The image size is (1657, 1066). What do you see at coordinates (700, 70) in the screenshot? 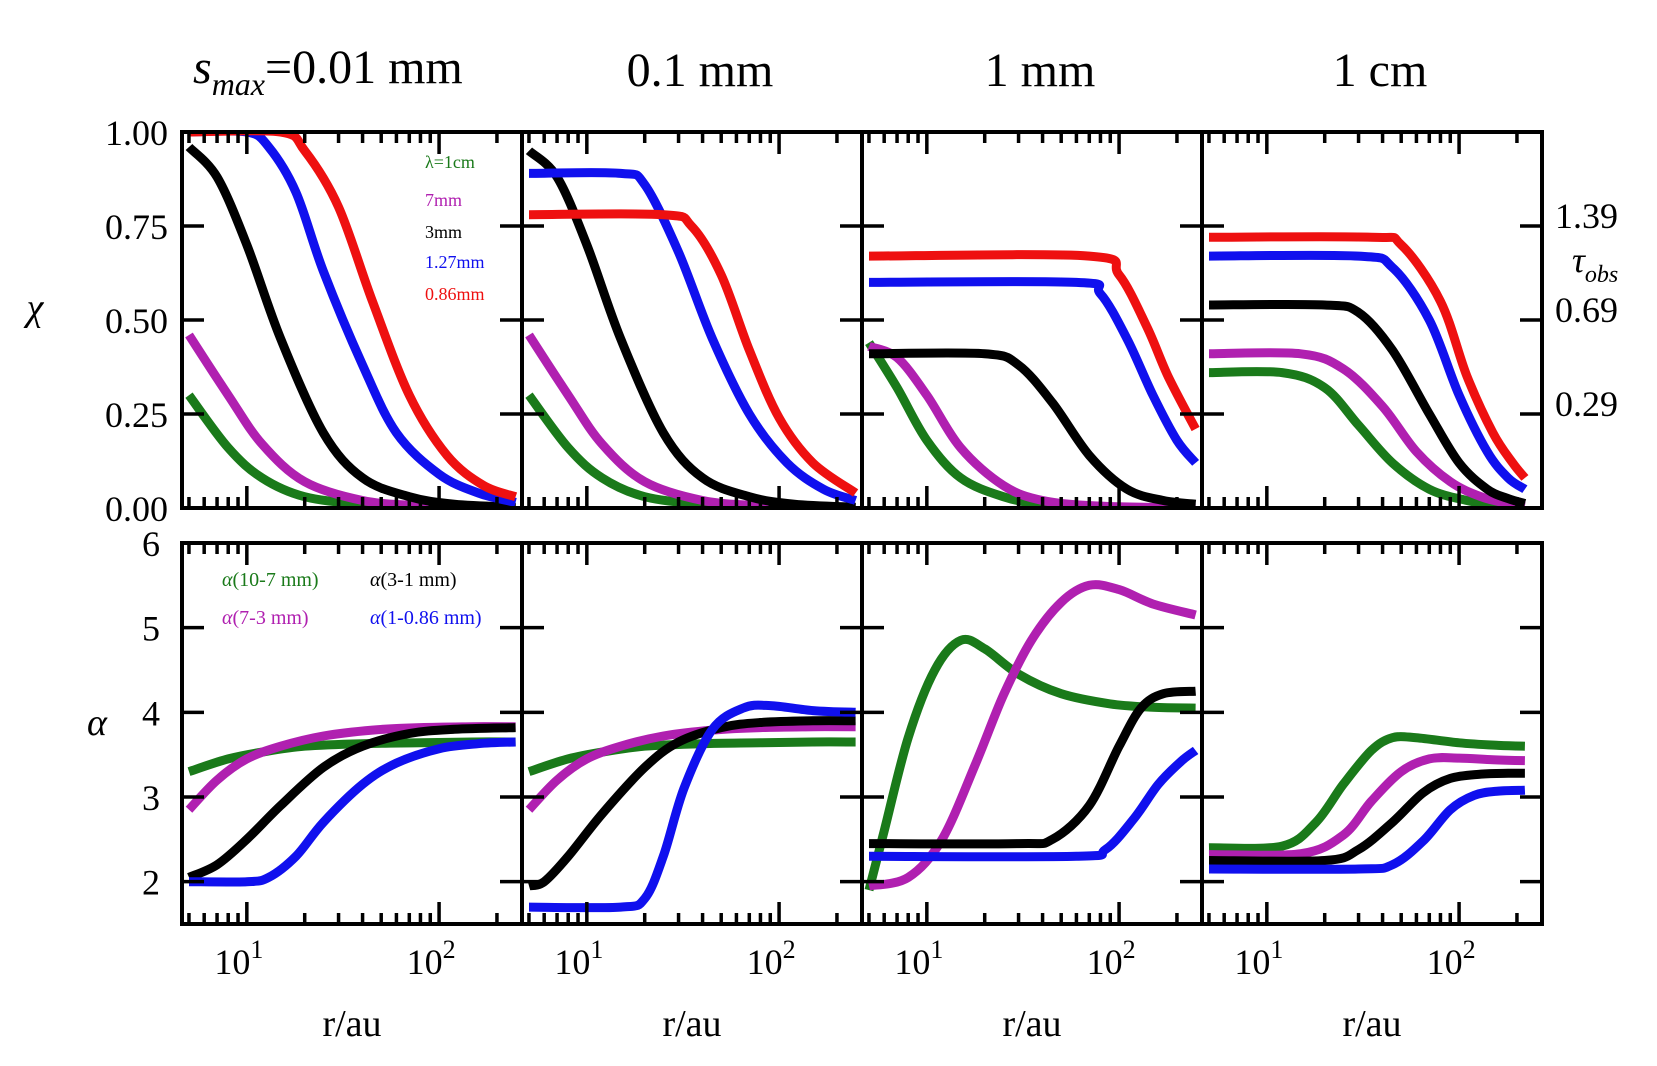
I see `panel-title-2: 0.1 mm` at bounding box center [700, 70].